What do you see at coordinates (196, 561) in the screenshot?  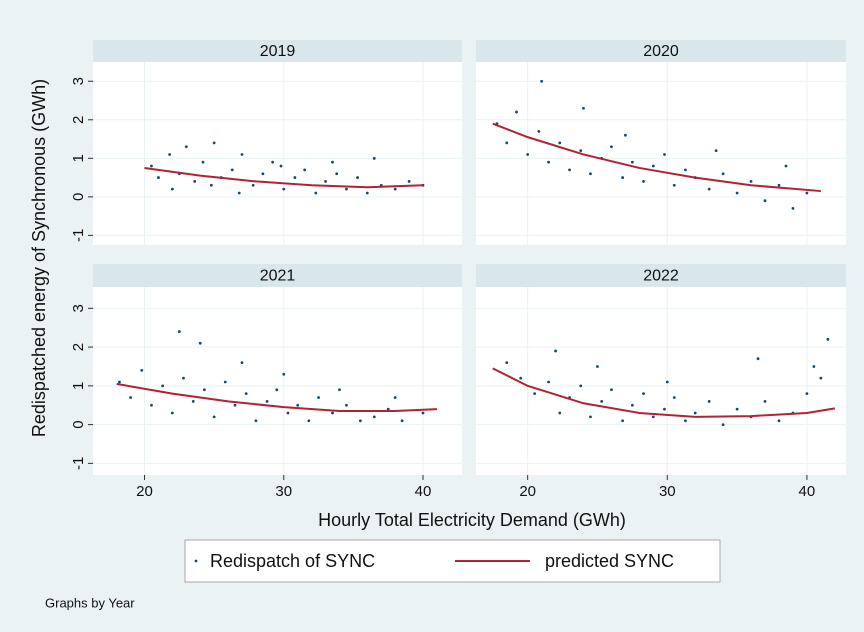 I see `legend-marker` at bounding box center [196, 561].